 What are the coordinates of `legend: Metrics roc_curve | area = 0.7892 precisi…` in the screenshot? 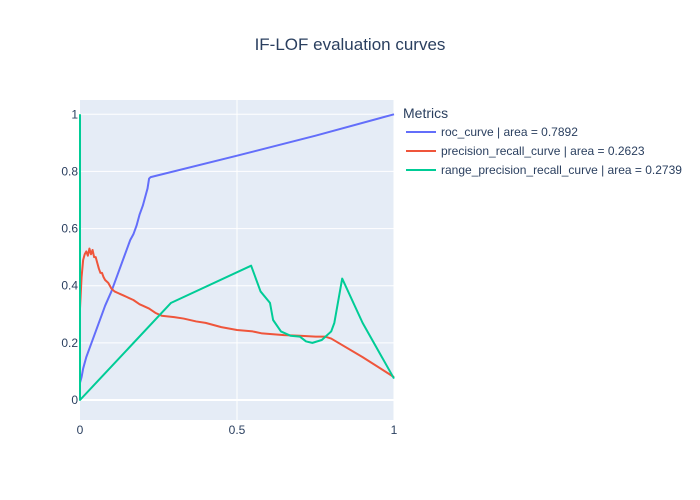 It's located at (542, 141).